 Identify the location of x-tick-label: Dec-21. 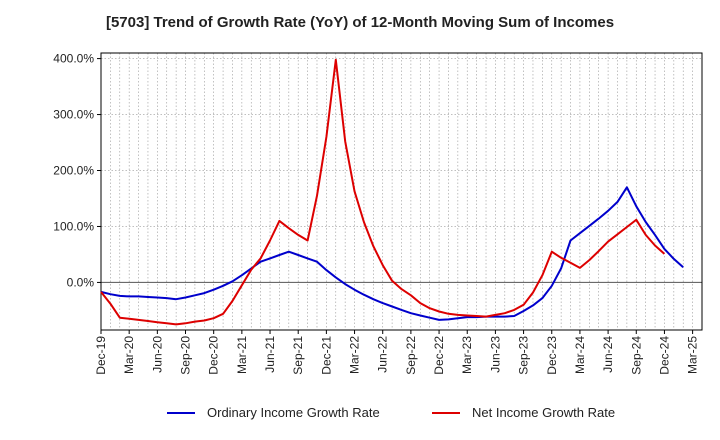
(326, 355).